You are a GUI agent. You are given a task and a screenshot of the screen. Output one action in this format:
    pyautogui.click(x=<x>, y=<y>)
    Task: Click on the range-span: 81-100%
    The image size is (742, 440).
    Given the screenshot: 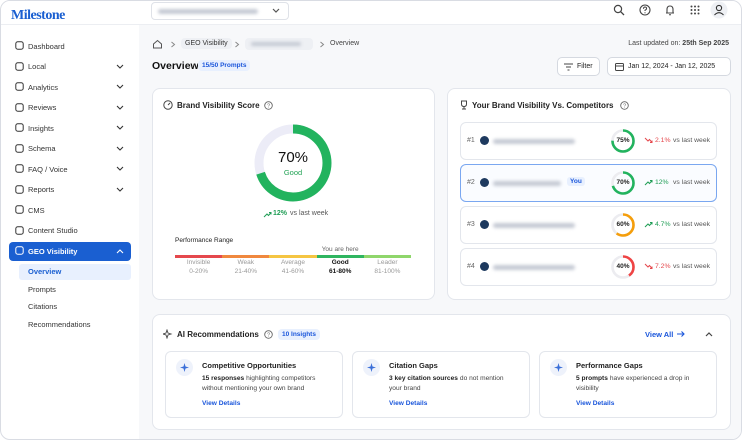 What is the action you would take?
    pyautogui.click(x=387, y=271)
    